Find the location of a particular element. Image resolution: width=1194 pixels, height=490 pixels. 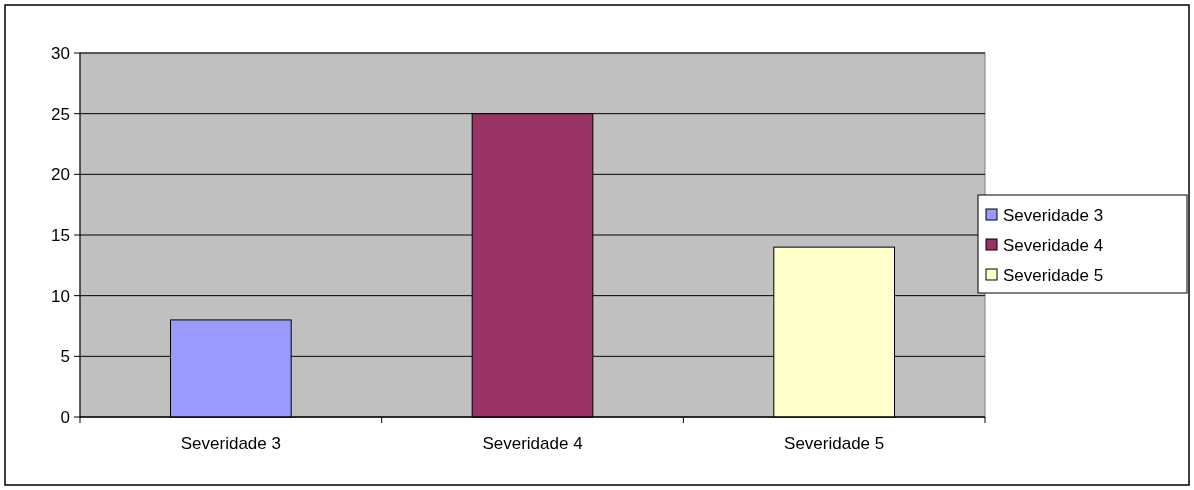

x-tick-label: Severidade 5 is located at coordinates (834, 443).